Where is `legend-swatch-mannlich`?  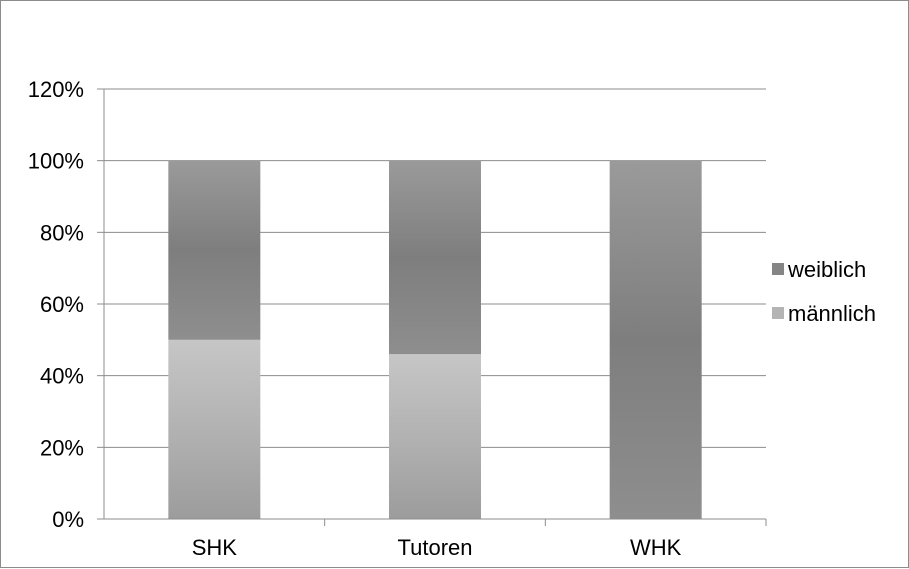
legend-swatch-mannlich is located at coordinates (778, 313).